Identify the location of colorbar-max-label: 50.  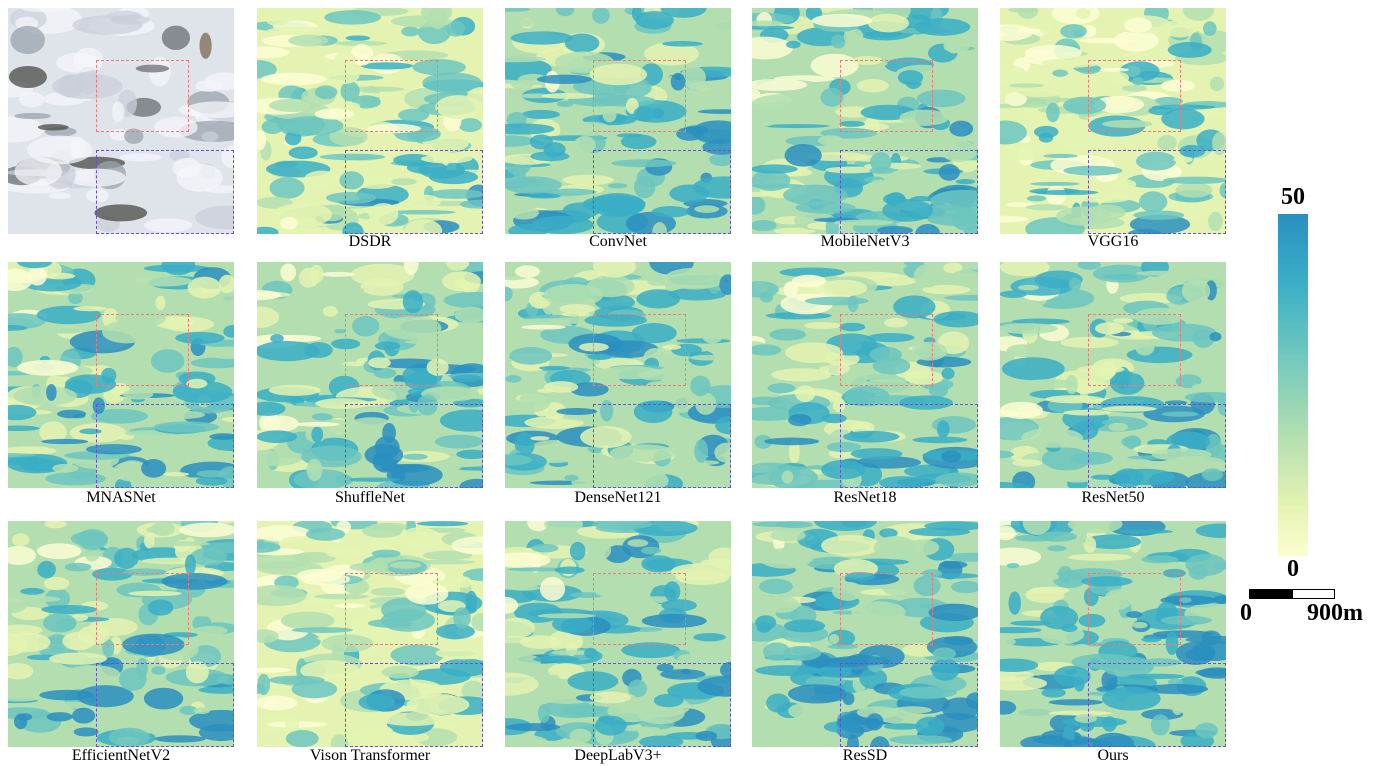
(1293, 197).